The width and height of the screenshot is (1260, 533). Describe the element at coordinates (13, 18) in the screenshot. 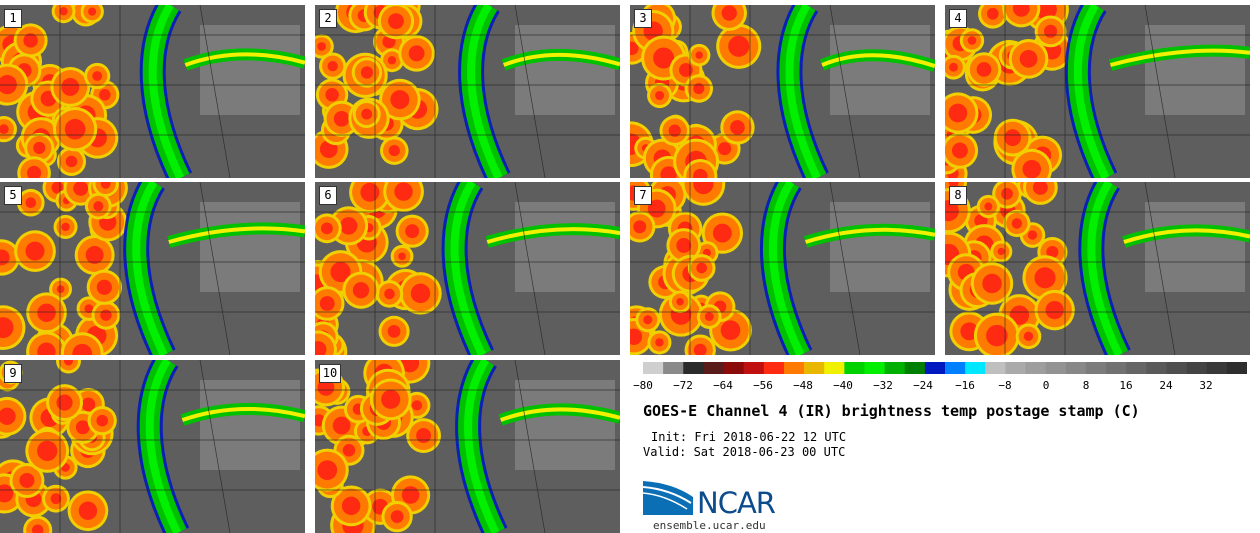

I see `panel-number-label: 1` at that location.